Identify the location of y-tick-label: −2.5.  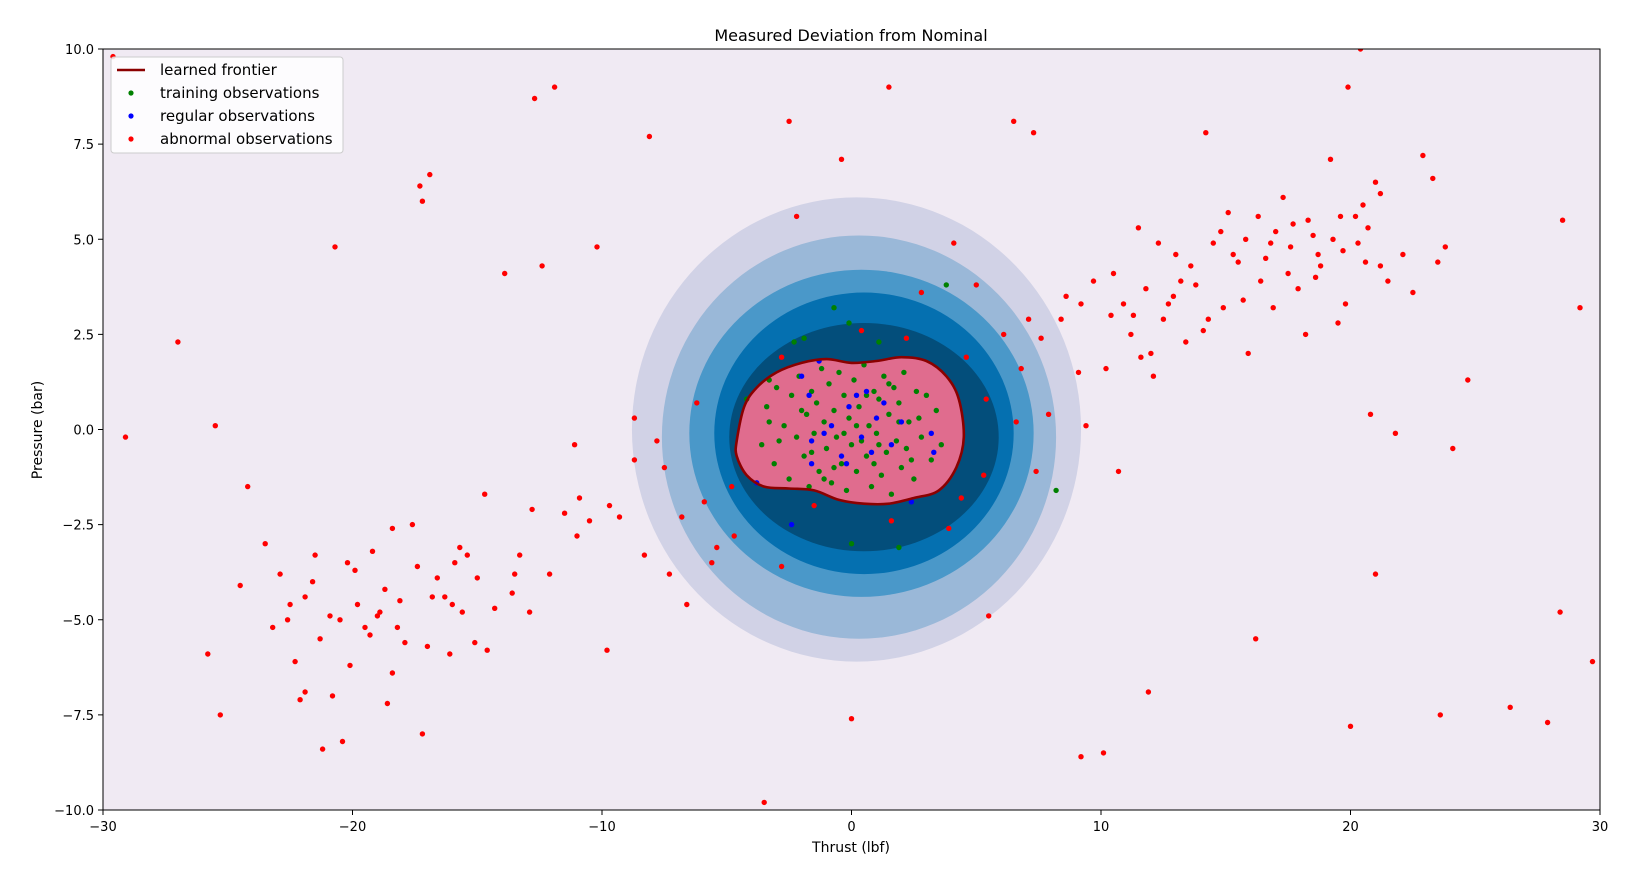
(78, 526).